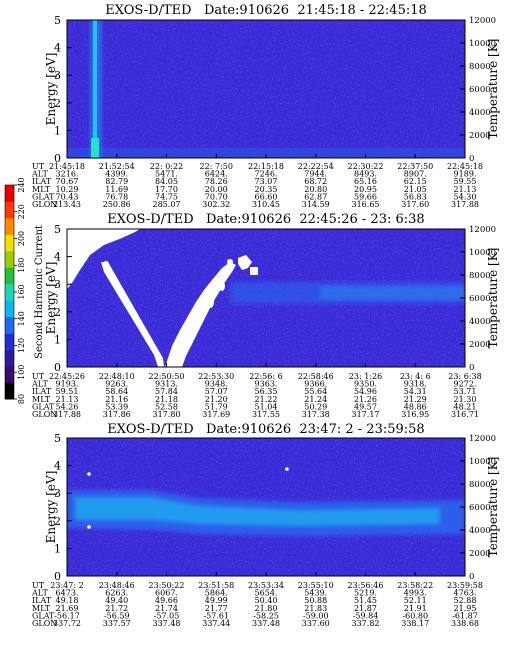 The height and width of the screenshot is (649, 505). Describe the element at coordinates (43, 406) in the screenshot. I see `orbit-row-label: GLAT` at that location.